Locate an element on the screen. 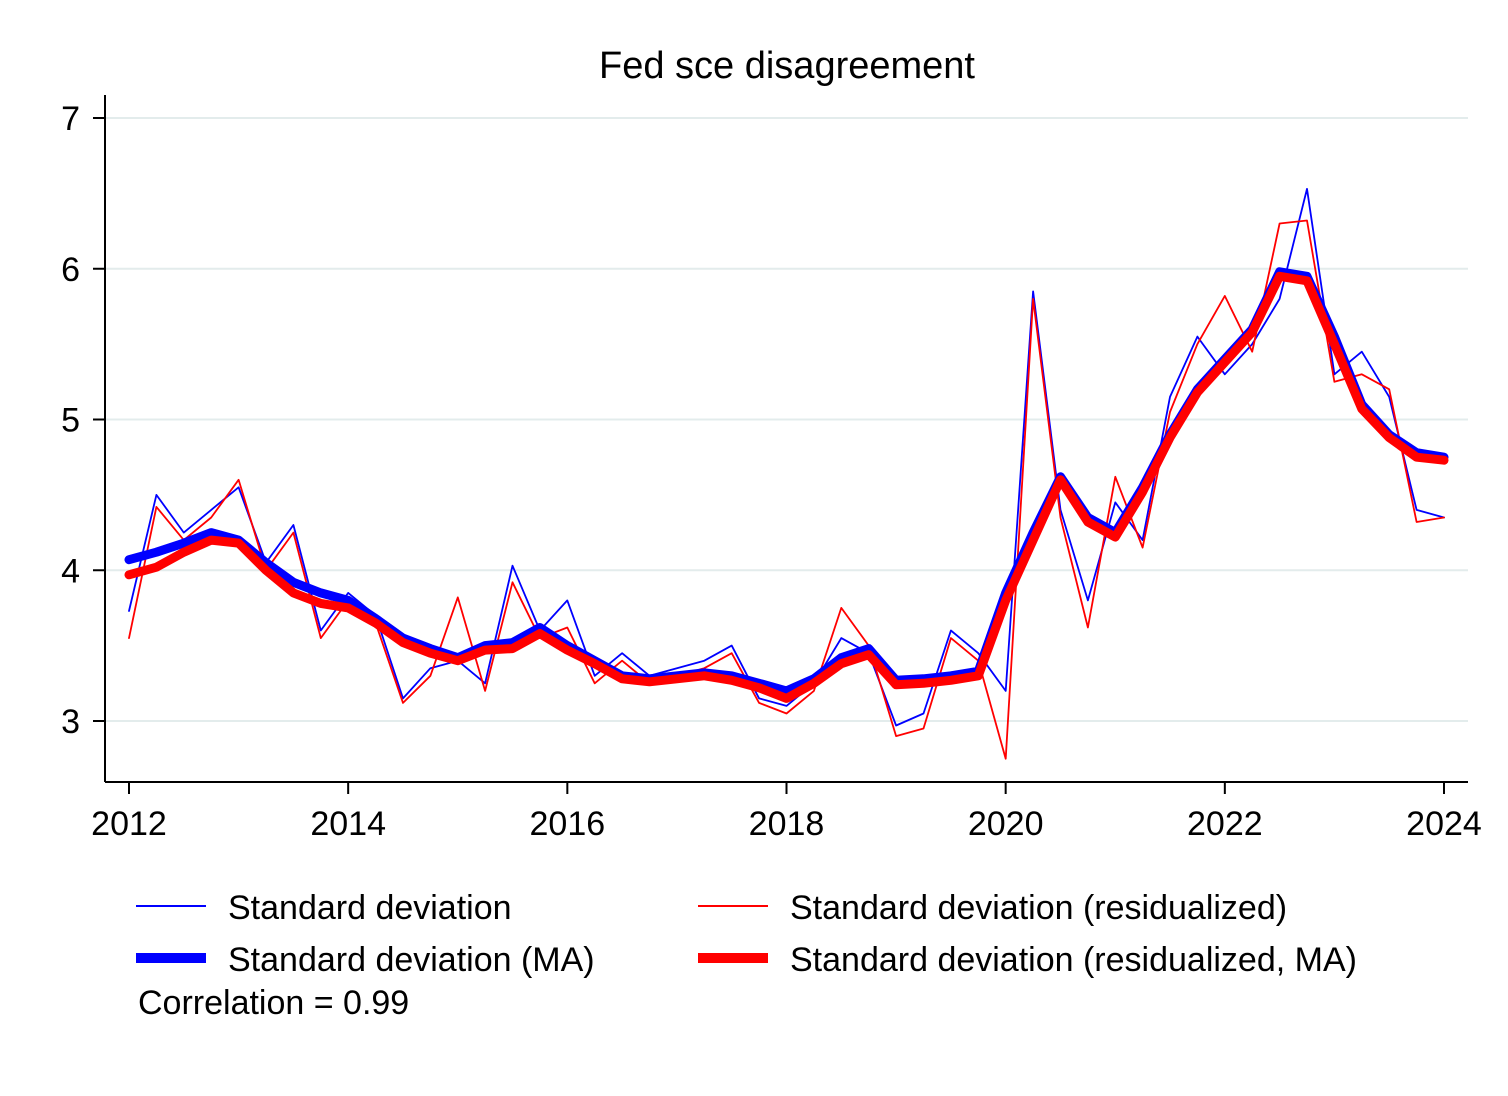  y-tick-label-3: 3 is located at coordinates (70, 722).